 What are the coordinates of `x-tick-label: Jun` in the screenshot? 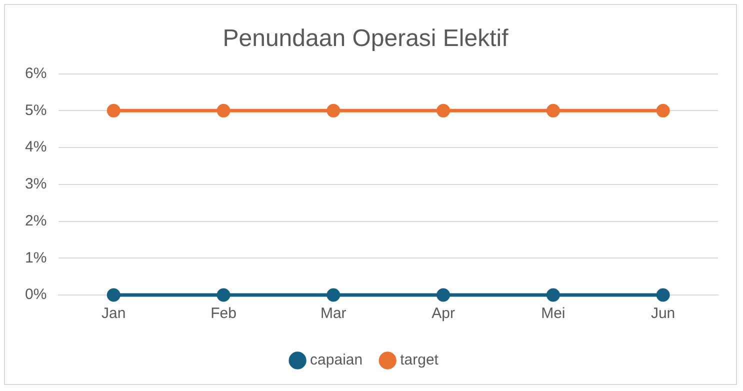 It's located at (663, 313).